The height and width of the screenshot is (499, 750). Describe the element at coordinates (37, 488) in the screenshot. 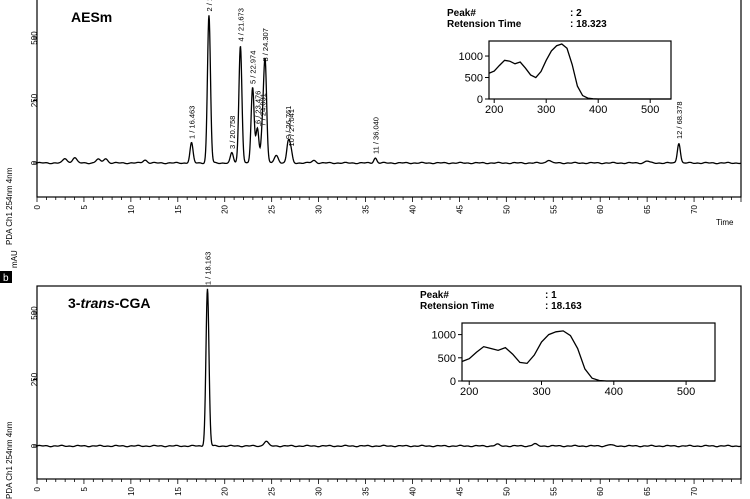

I see `bottom-x-tick-label: 0` at that location.